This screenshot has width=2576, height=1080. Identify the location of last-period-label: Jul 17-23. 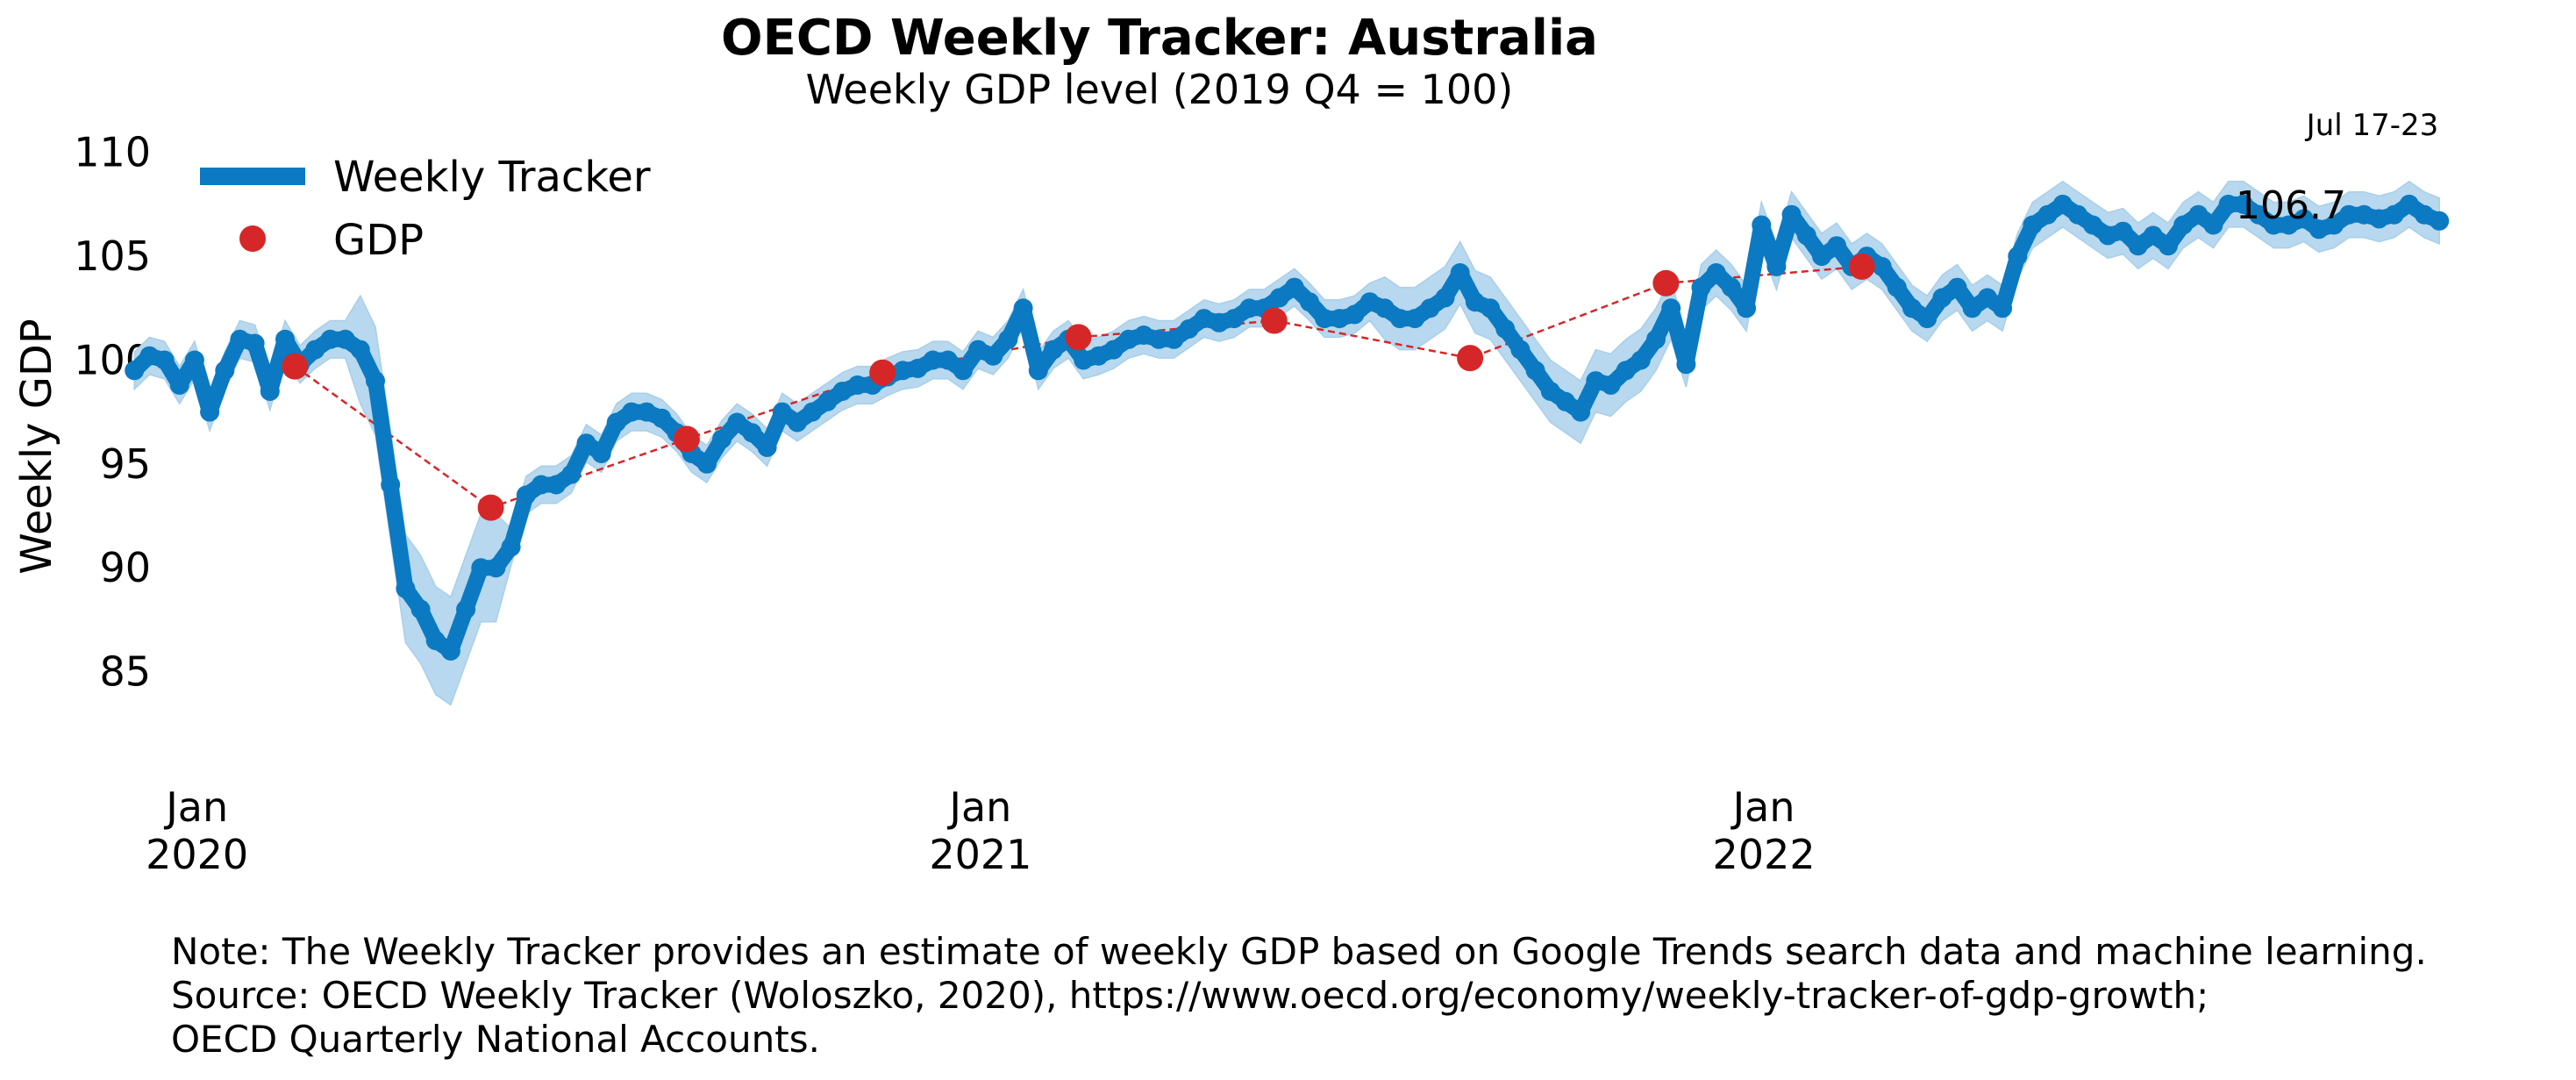
(2372, 125).